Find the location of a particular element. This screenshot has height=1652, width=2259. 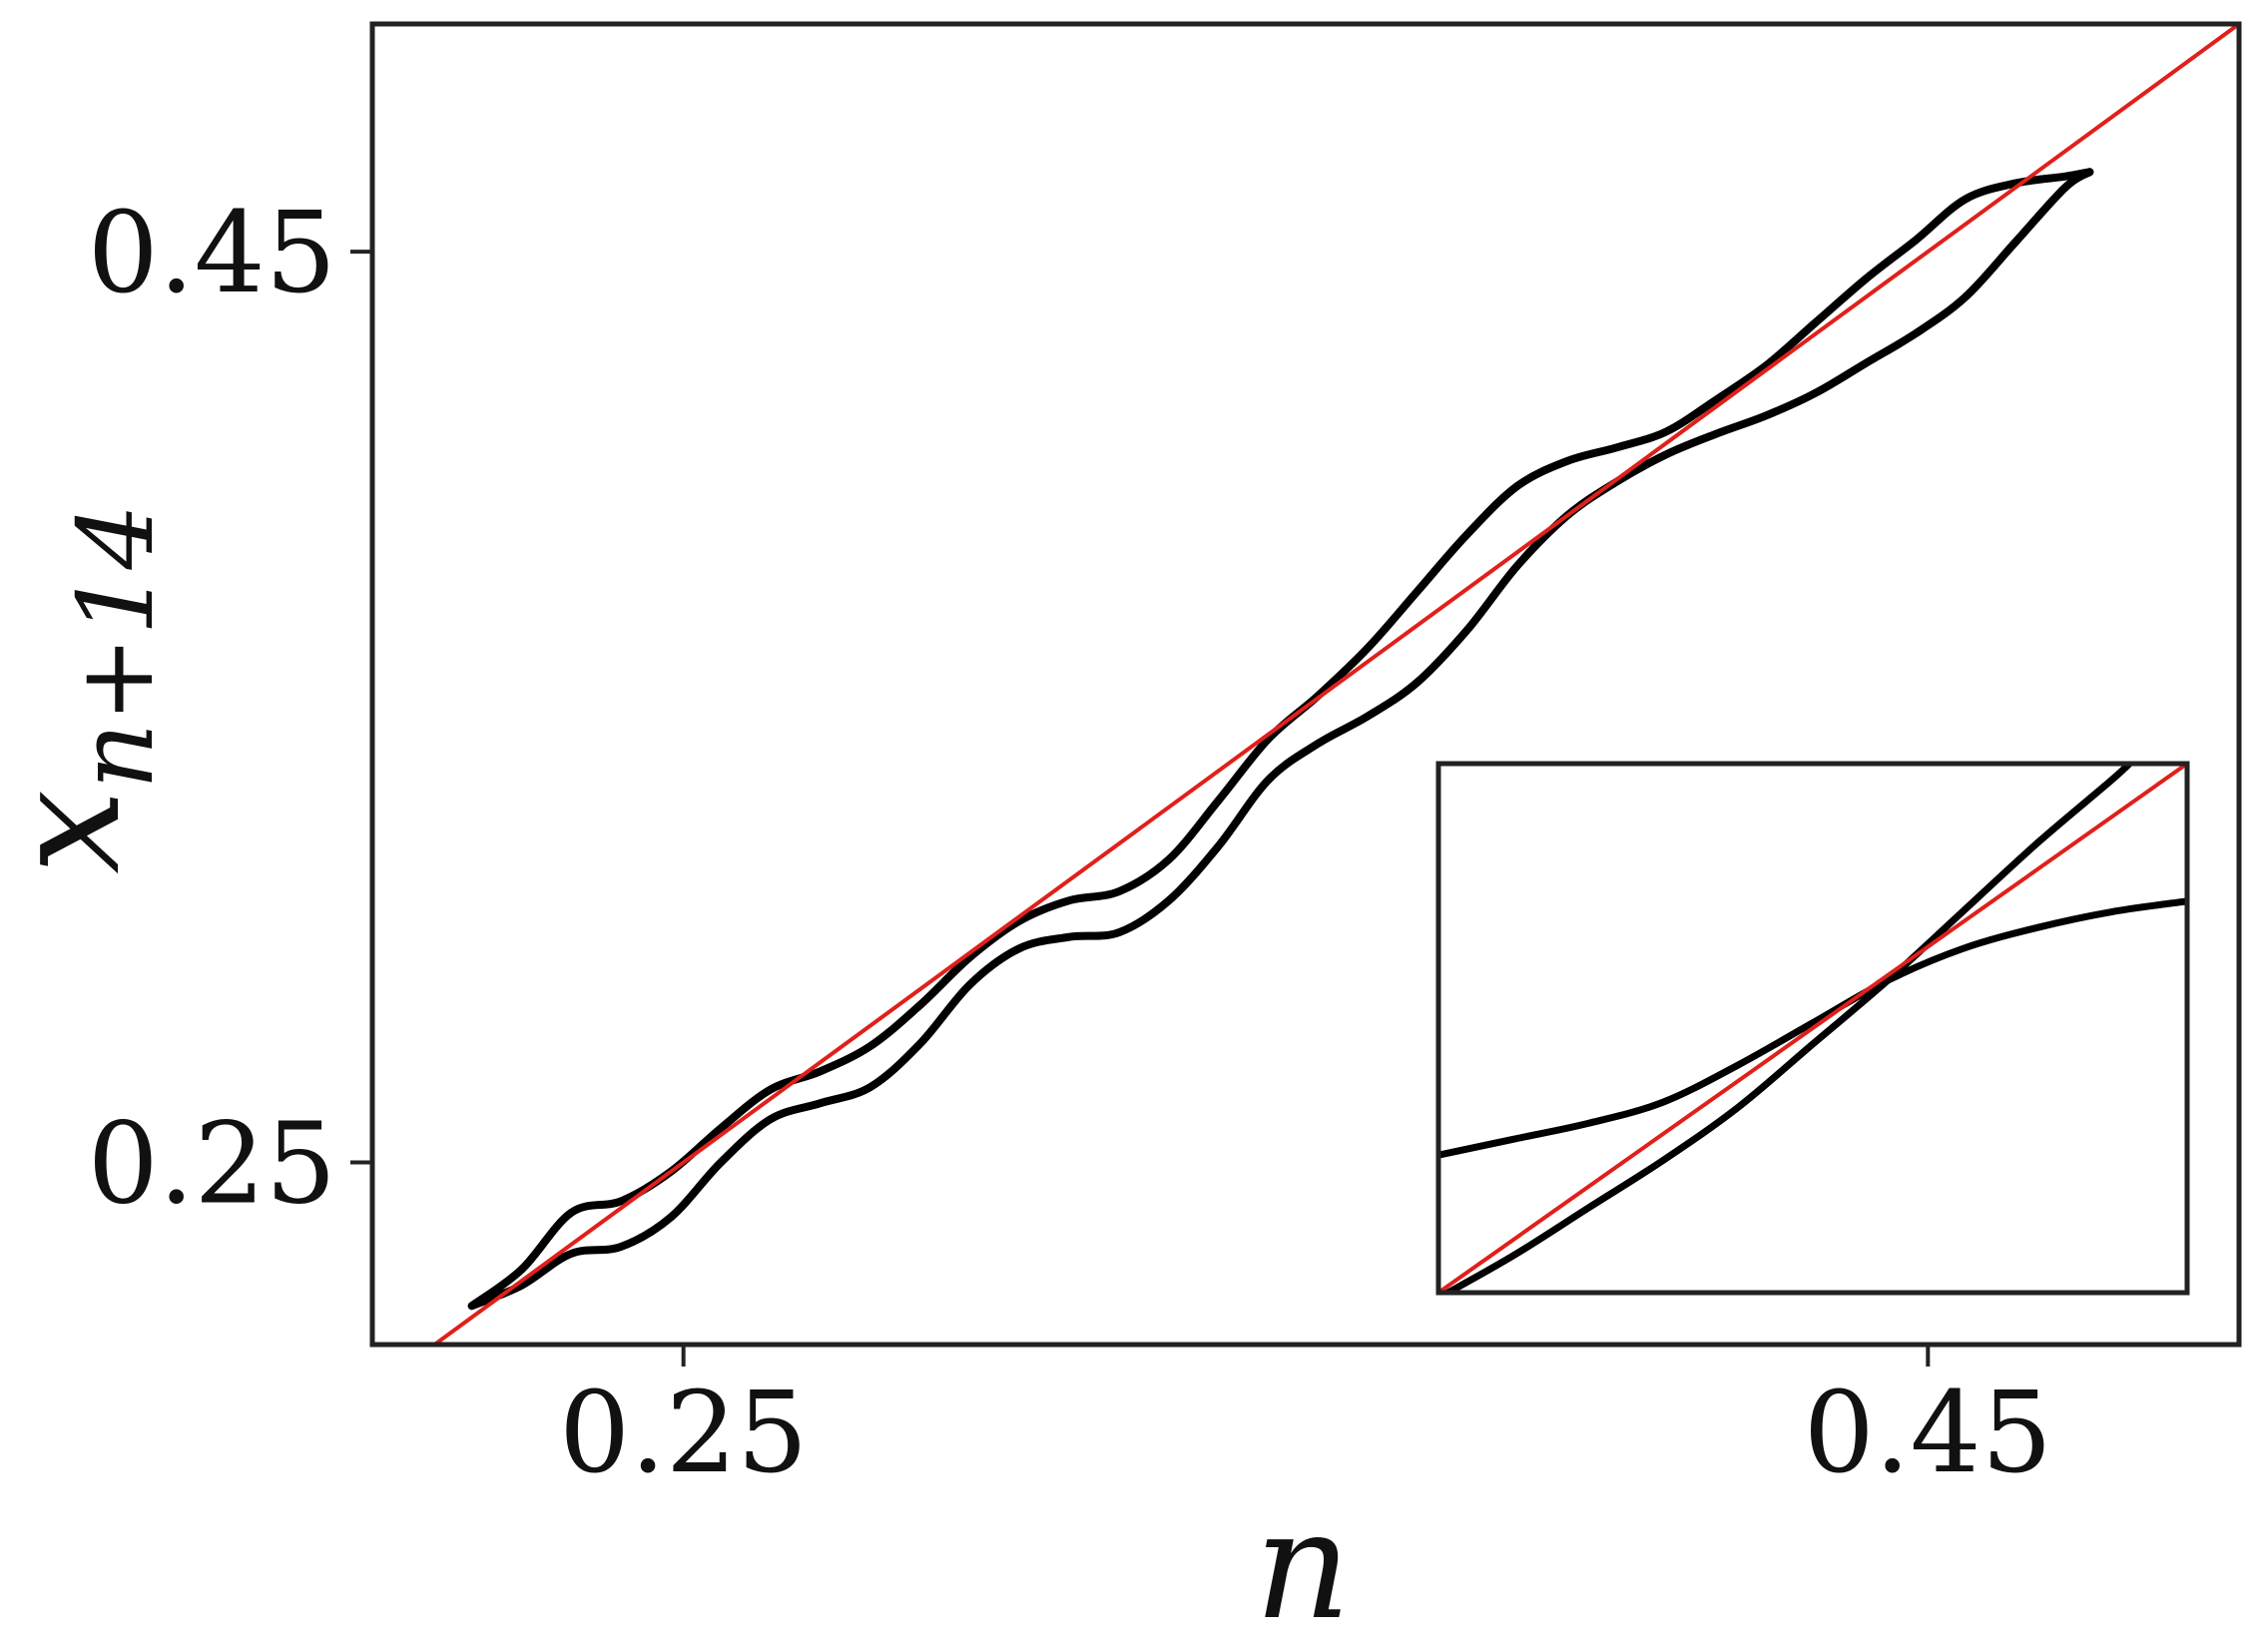

inset-plot-series is located at coordinates (1813, 1028).